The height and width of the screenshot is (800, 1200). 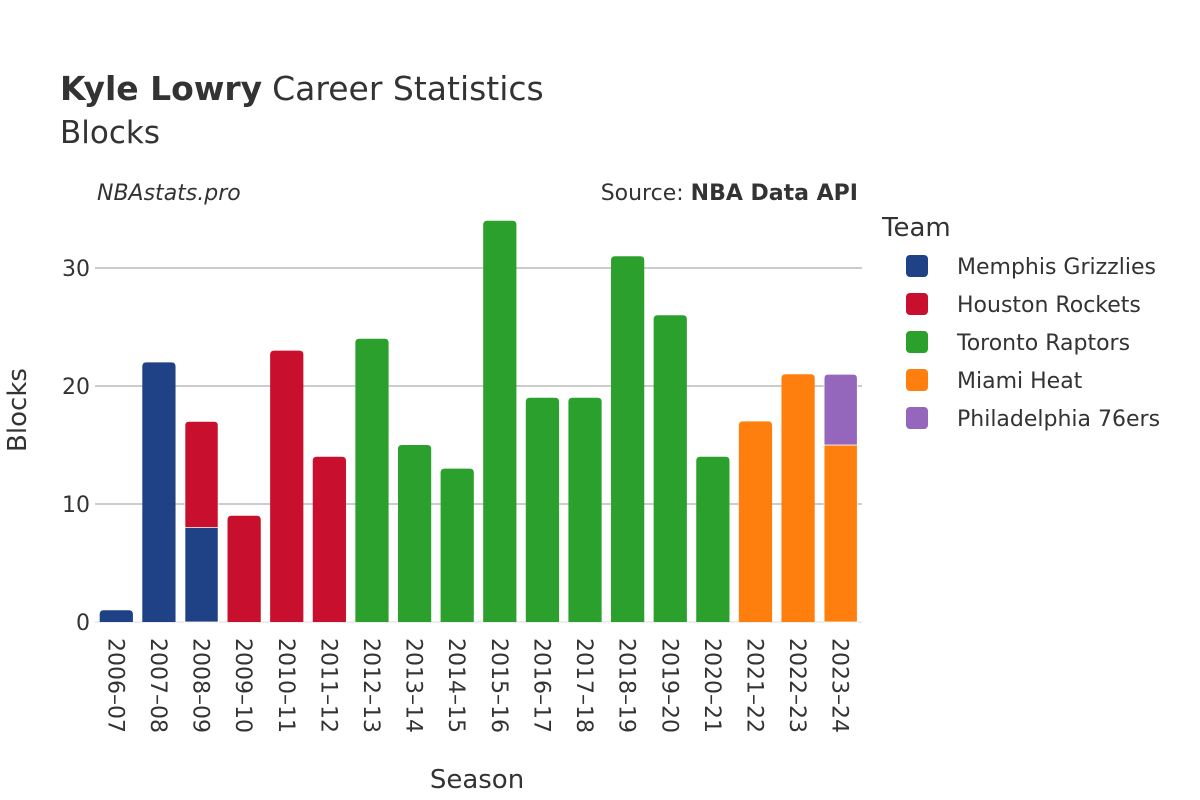 I want to click on x-tick-label: 2012–13, so click(x=370, y=685).